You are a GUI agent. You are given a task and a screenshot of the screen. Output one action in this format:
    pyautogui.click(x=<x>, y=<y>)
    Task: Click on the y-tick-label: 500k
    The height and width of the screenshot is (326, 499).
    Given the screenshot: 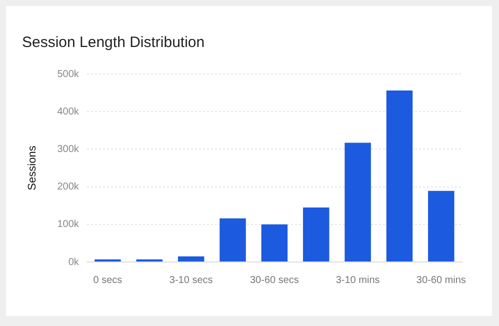 What is the action you would take?
    pyautogui.click(x=68, y=74)
    